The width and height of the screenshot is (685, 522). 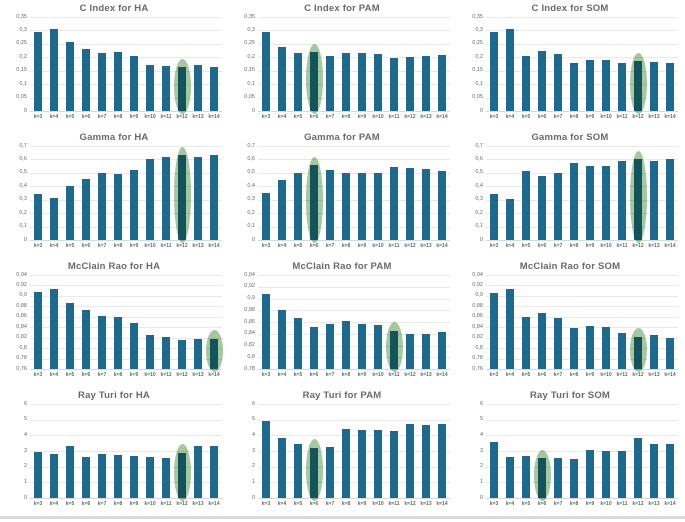 I want to click on chart-title: C Index for PAM, so click(x=342, y=8).